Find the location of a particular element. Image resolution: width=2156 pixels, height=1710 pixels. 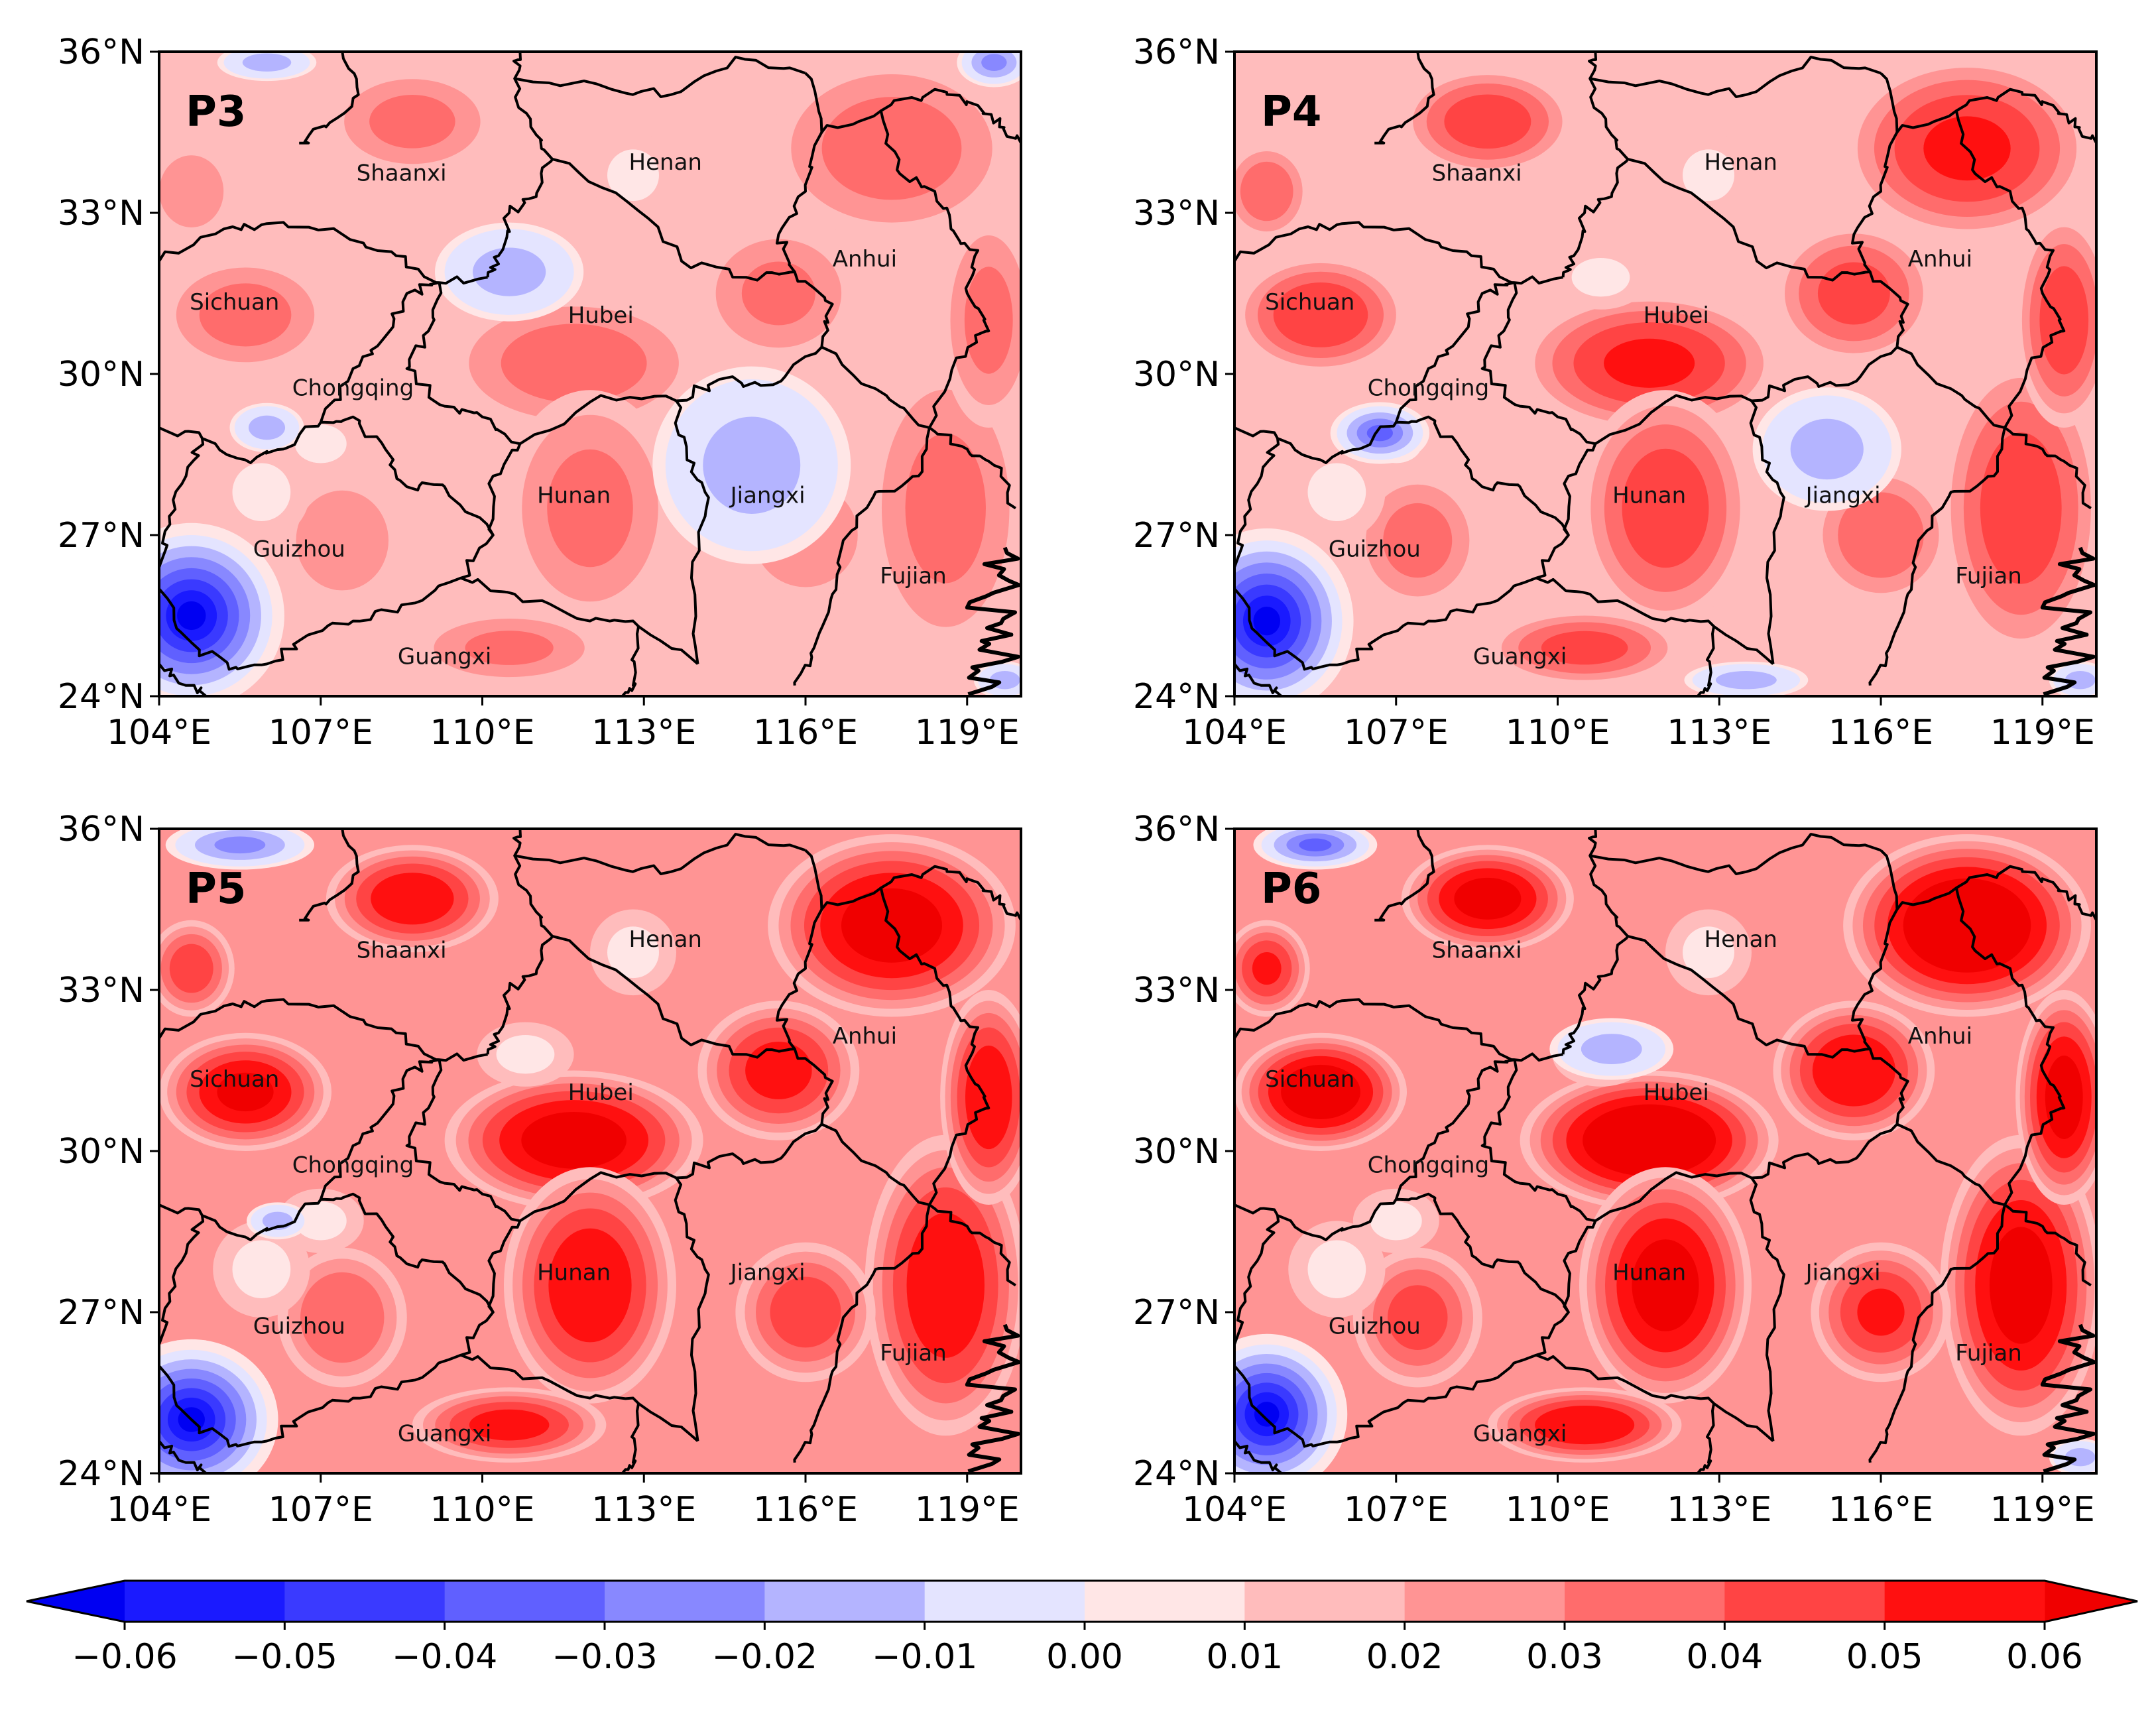

colorbar-tick-label: −0.02 is located at coordinates (765, 1657).